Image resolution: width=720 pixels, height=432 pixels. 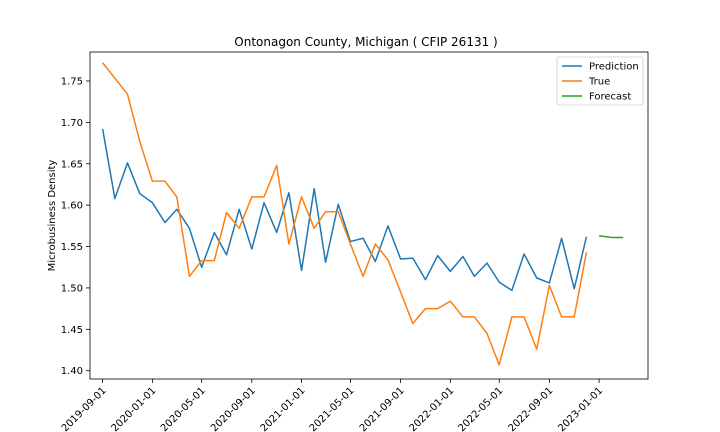 I want to click on y-tick-label: 1.70, so click(x=72, y=123).